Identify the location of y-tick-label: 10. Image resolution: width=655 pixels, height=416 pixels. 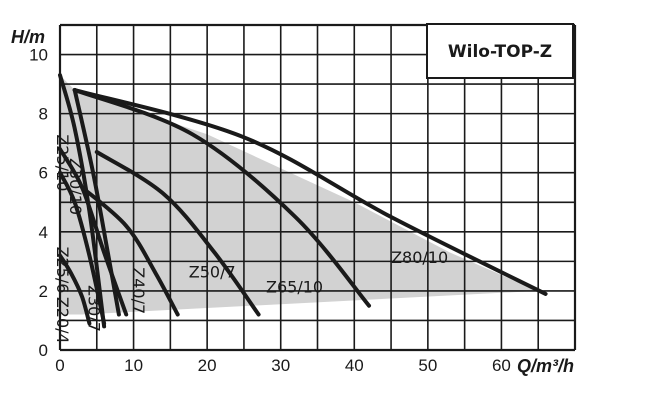
(38, 55).